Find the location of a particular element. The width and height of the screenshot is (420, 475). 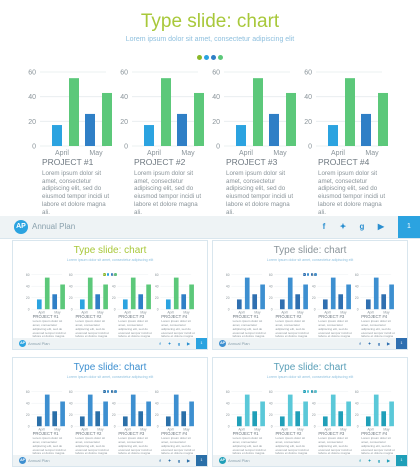

page-number: 1 is located at coordinates (201, 460).